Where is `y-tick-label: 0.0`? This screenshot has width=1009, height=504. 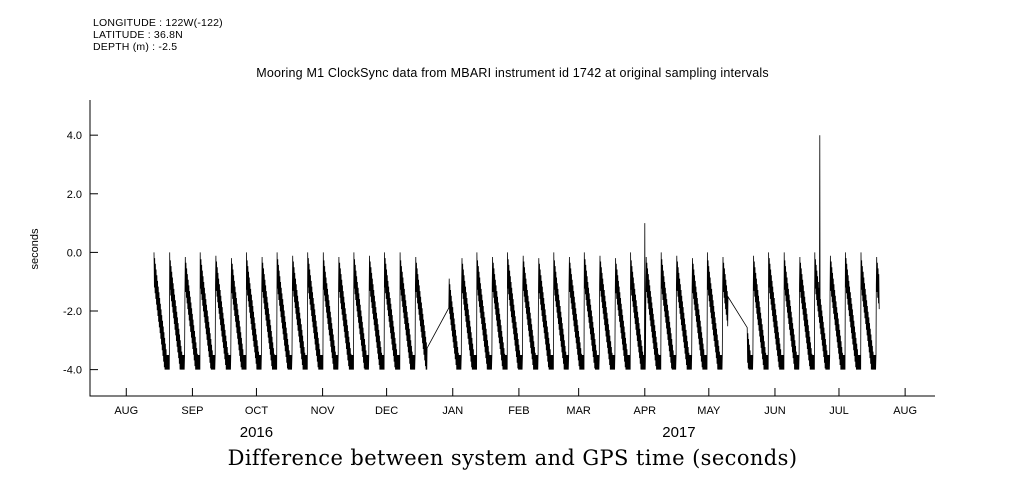 y-tick-label: 0.0 is located at coordinates (74, 253).